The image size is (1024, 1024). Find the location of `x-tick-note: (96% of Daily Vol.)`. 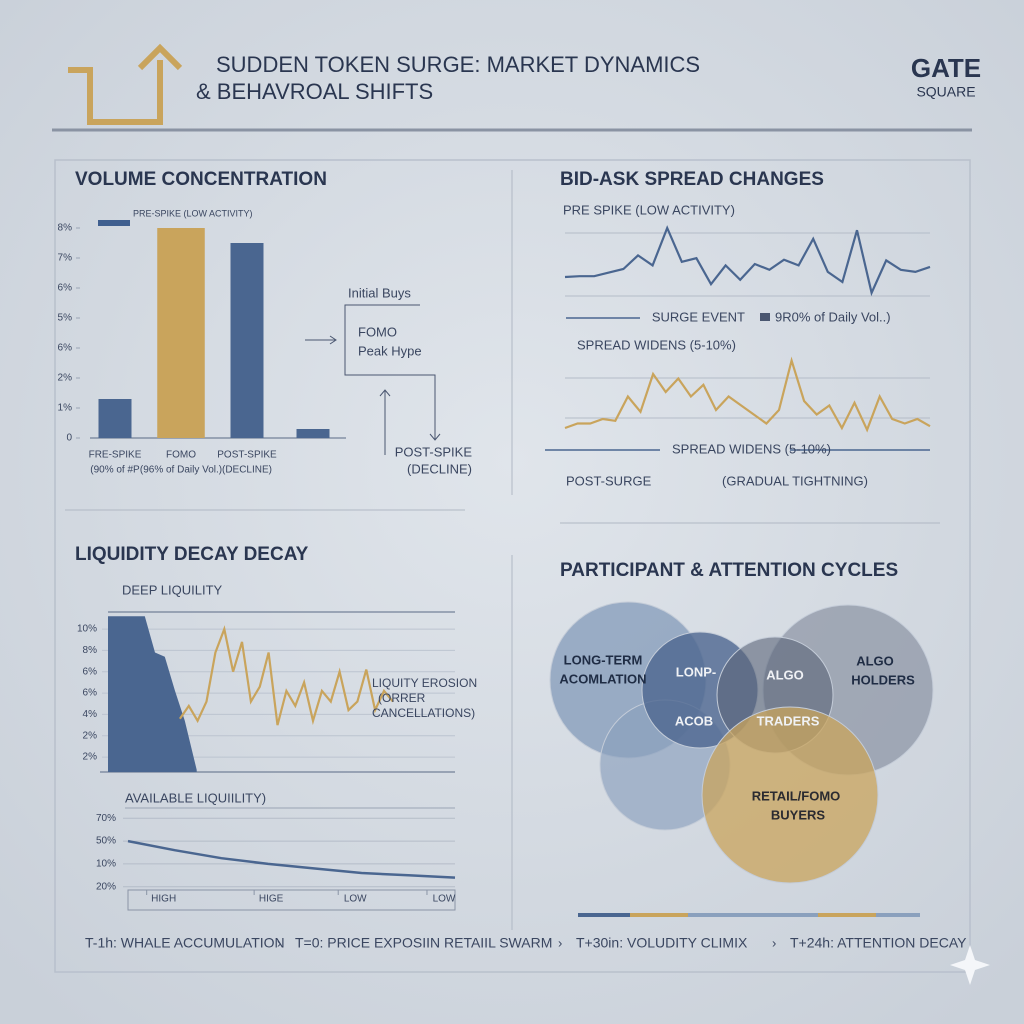

x-tick-note: (96% of Daily Vol.) is located at coordinates (181, 470).